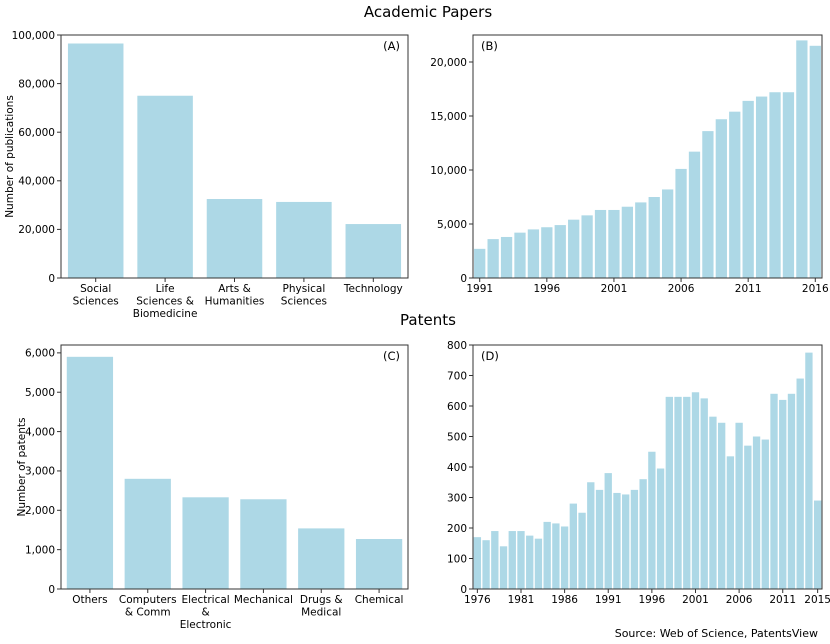  What do you see at coordinates (457, 529) in the screenshot?
I see `y-tick-label: 200` at bounding box center [457, 529].